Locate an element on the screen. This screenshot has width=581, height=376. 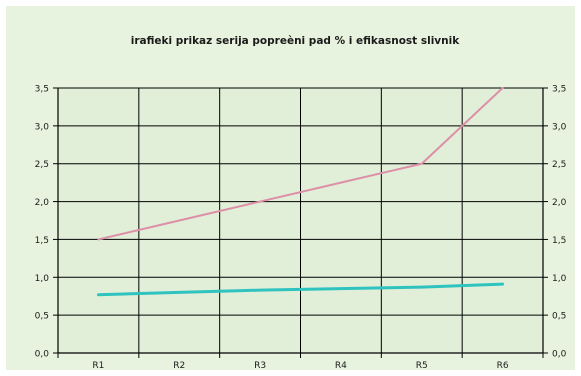
x-tick-label: R3 is located at coordinates (260, 366).